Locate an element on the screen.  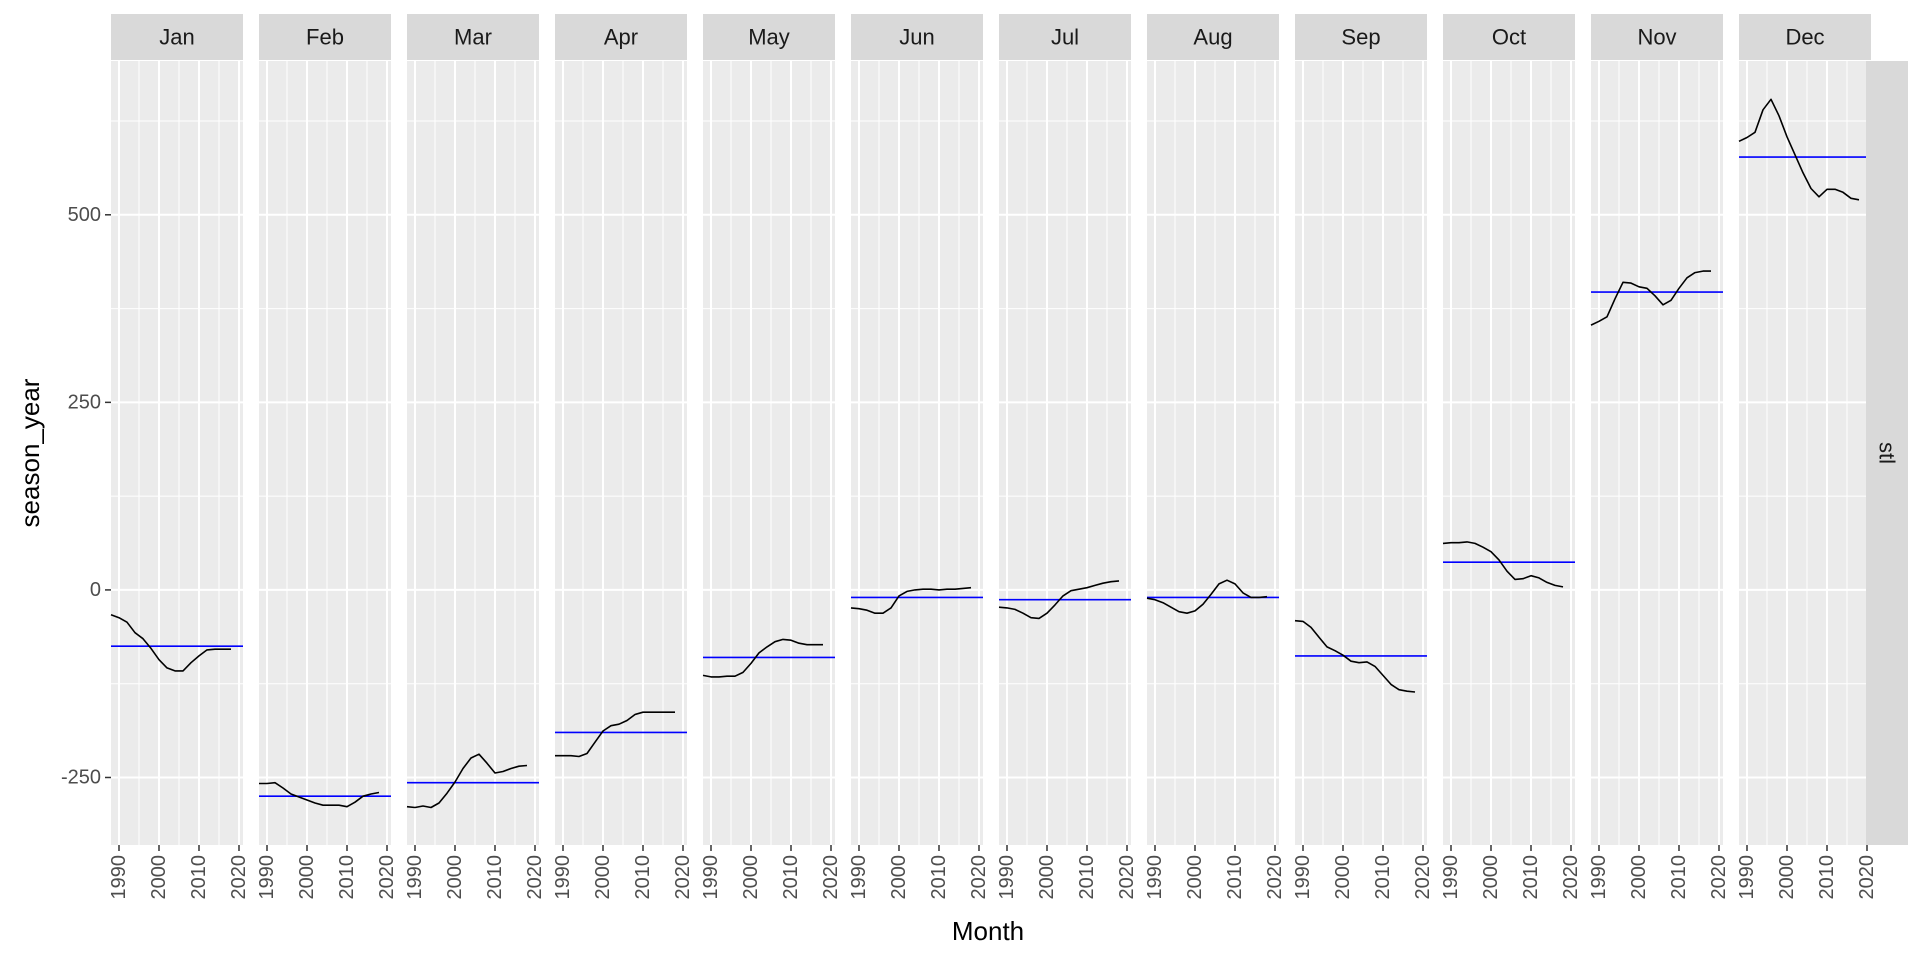
facet-row-strip: stl is located at coordinates (1887, 453).